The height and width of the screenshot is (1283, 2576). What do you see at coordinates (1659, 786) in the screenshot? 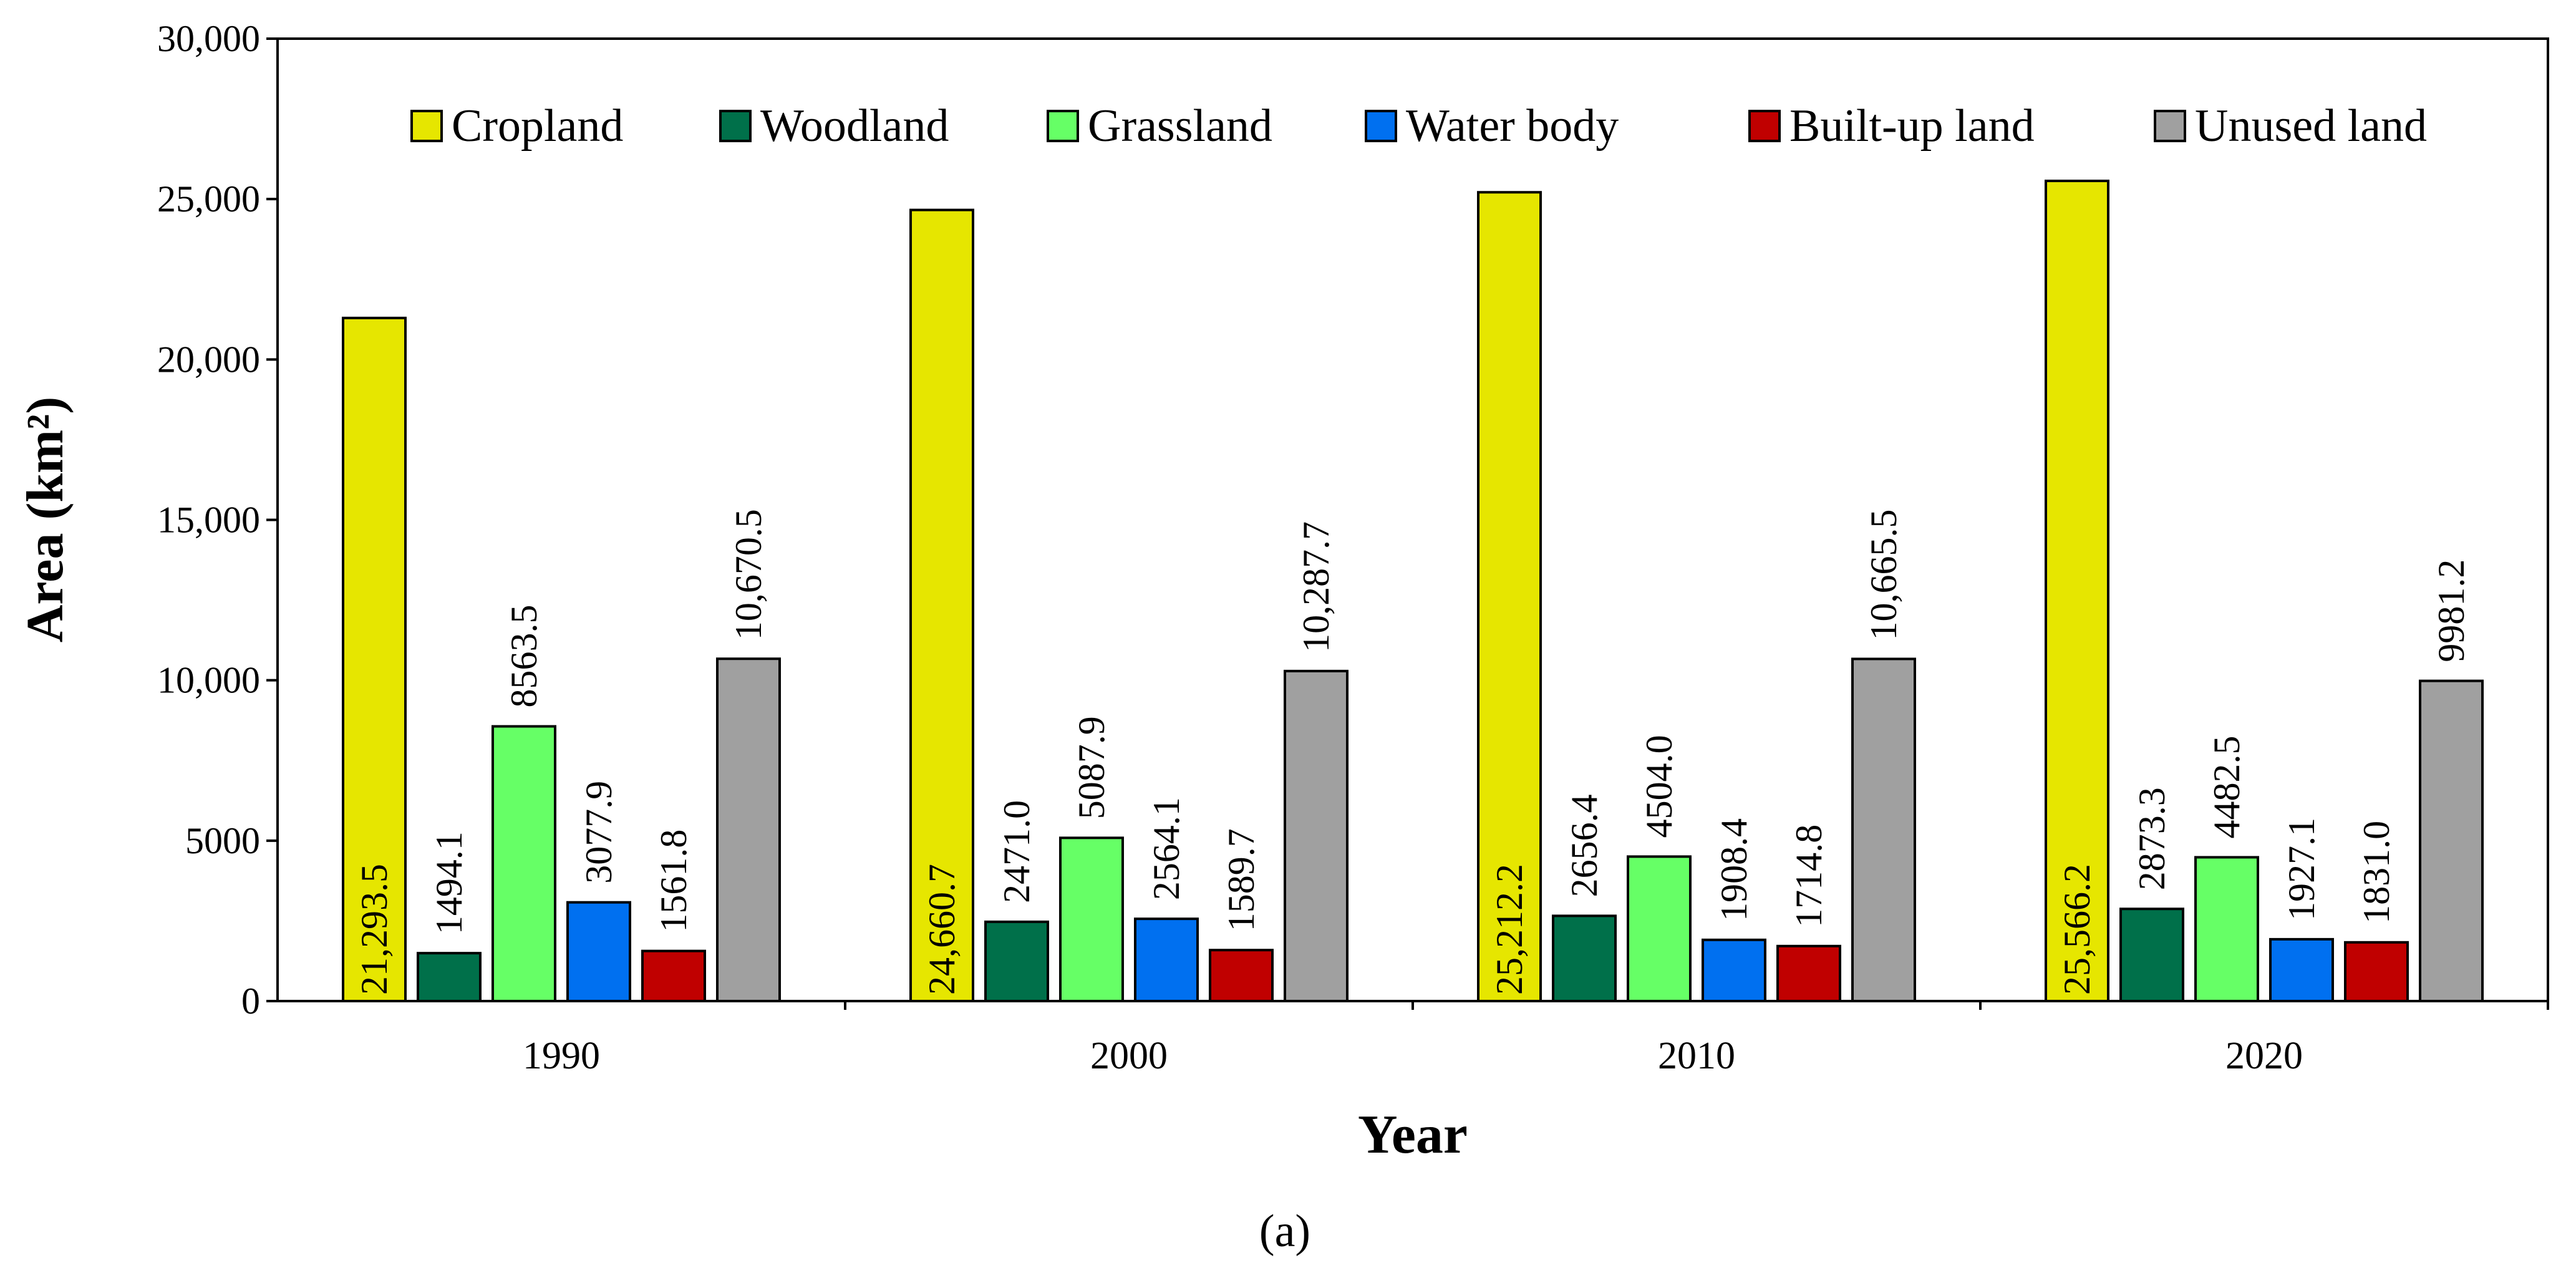
I see `data-label: 4504.0` at bounding box center [1659, 786].